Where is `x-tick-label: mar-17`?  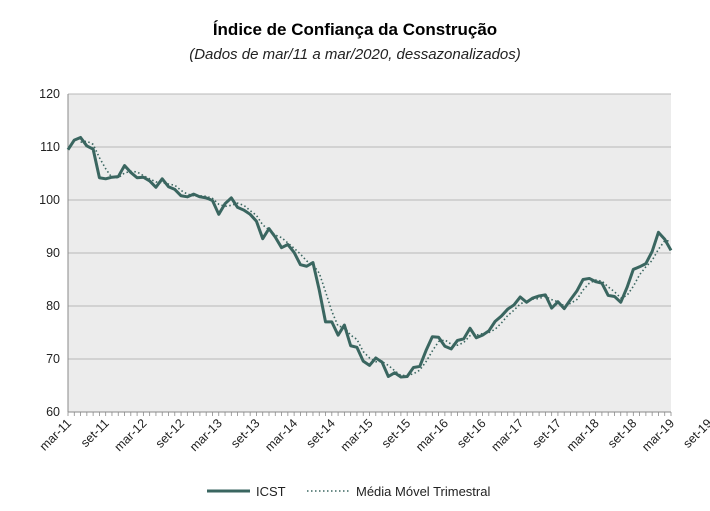
x-tick-label: mar-17 is located at coordinates (507, 435).